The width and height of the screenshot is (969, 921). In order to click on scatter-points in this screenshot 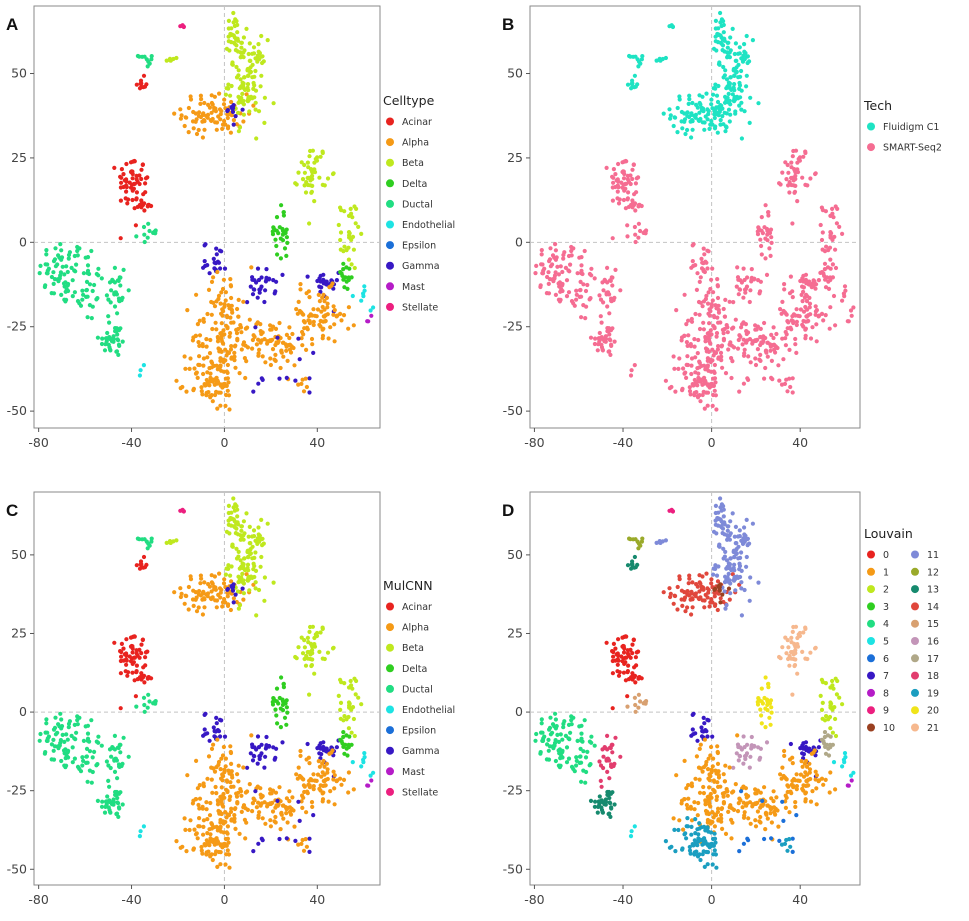, I will do `click(206, 683)`.